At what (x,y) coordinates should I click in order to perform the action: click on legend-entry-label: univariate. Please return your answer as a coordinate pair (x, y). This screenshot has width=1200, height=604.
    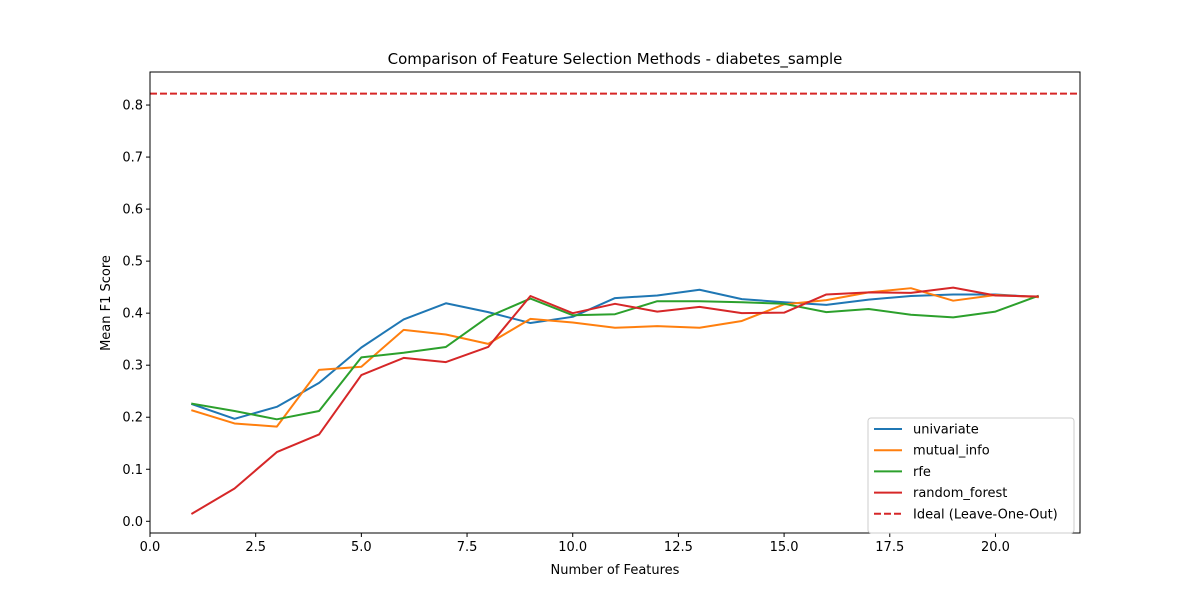
    Looking at the image, I should click on (946, 430).